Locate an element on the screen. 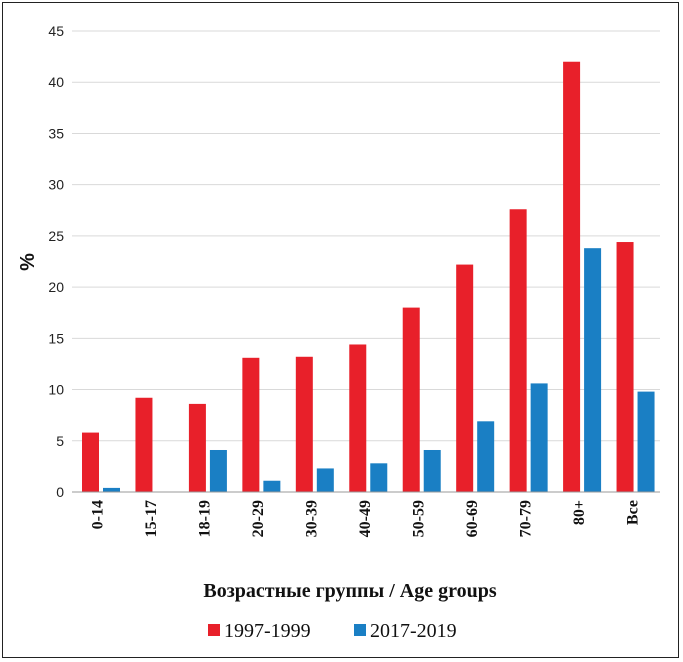  y-tick-label: 45 is located at coordinates (56, 31).